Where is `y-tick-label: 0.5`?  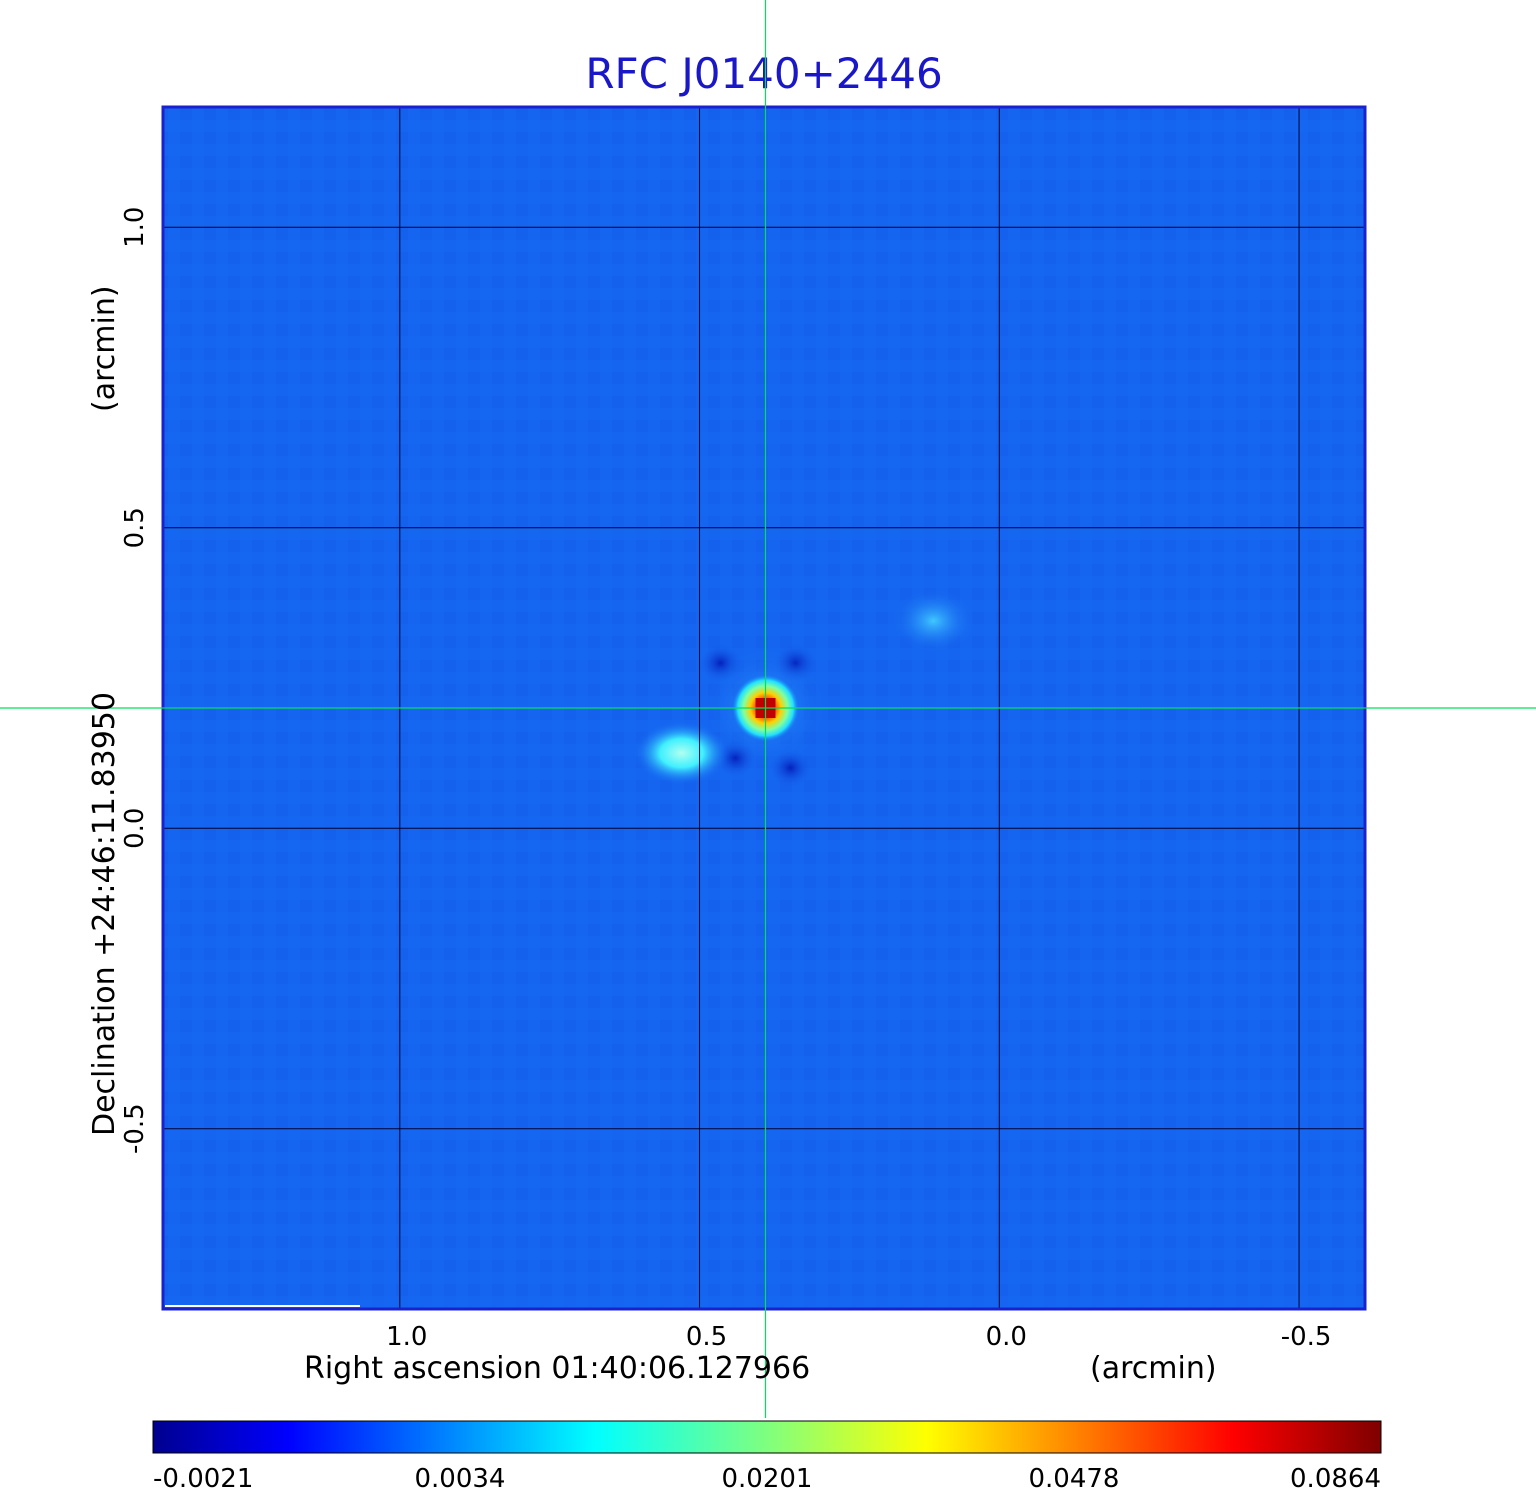
y-tick-label: 0.5 is located at coordinates (135, 527).